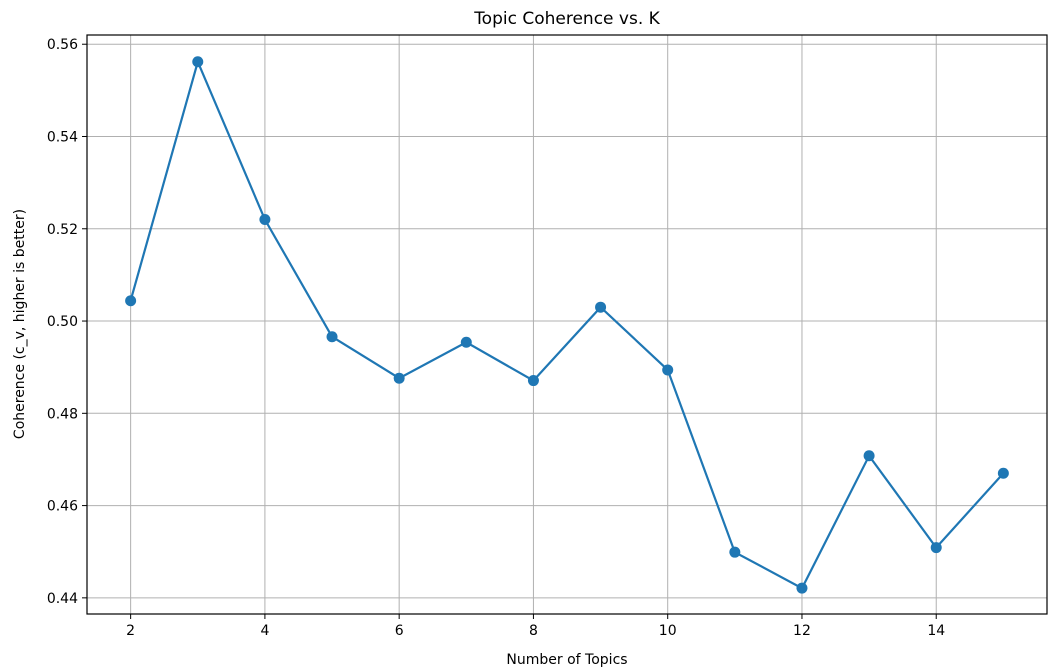 The width and height of the screenshot is (1049, 672). I want to click on x-tick-label: 14, so click(936, 631).